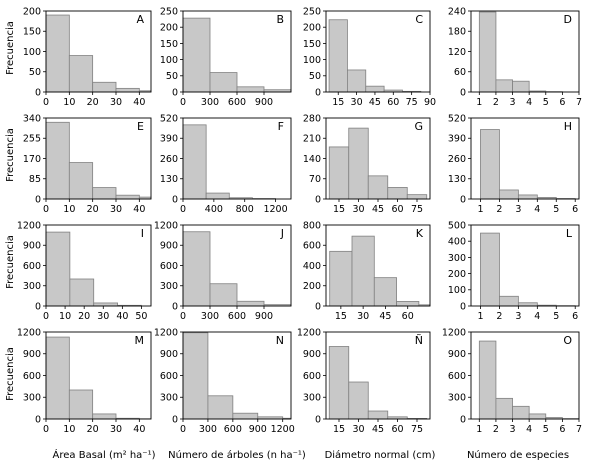 This screenshot has width=589, height=465. I want to click on bar-Ñ-2, so click(358, 400).